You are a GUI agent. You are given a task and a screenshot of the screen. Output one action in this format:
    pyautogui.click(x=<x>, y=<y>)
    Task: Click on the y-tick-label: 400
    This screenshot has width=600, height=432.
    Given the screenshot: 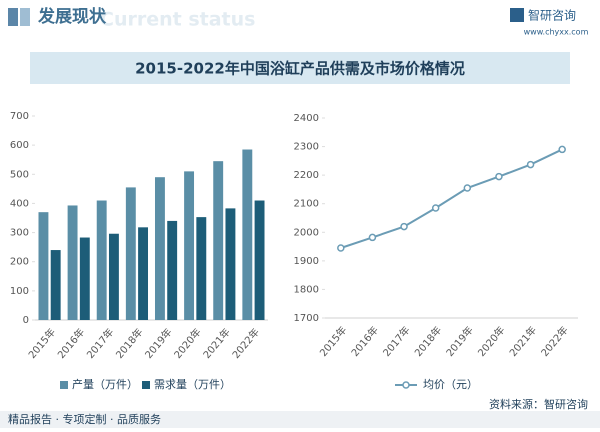 What is the action you would take?
    pyautogui.click(x=19, y=203)
    